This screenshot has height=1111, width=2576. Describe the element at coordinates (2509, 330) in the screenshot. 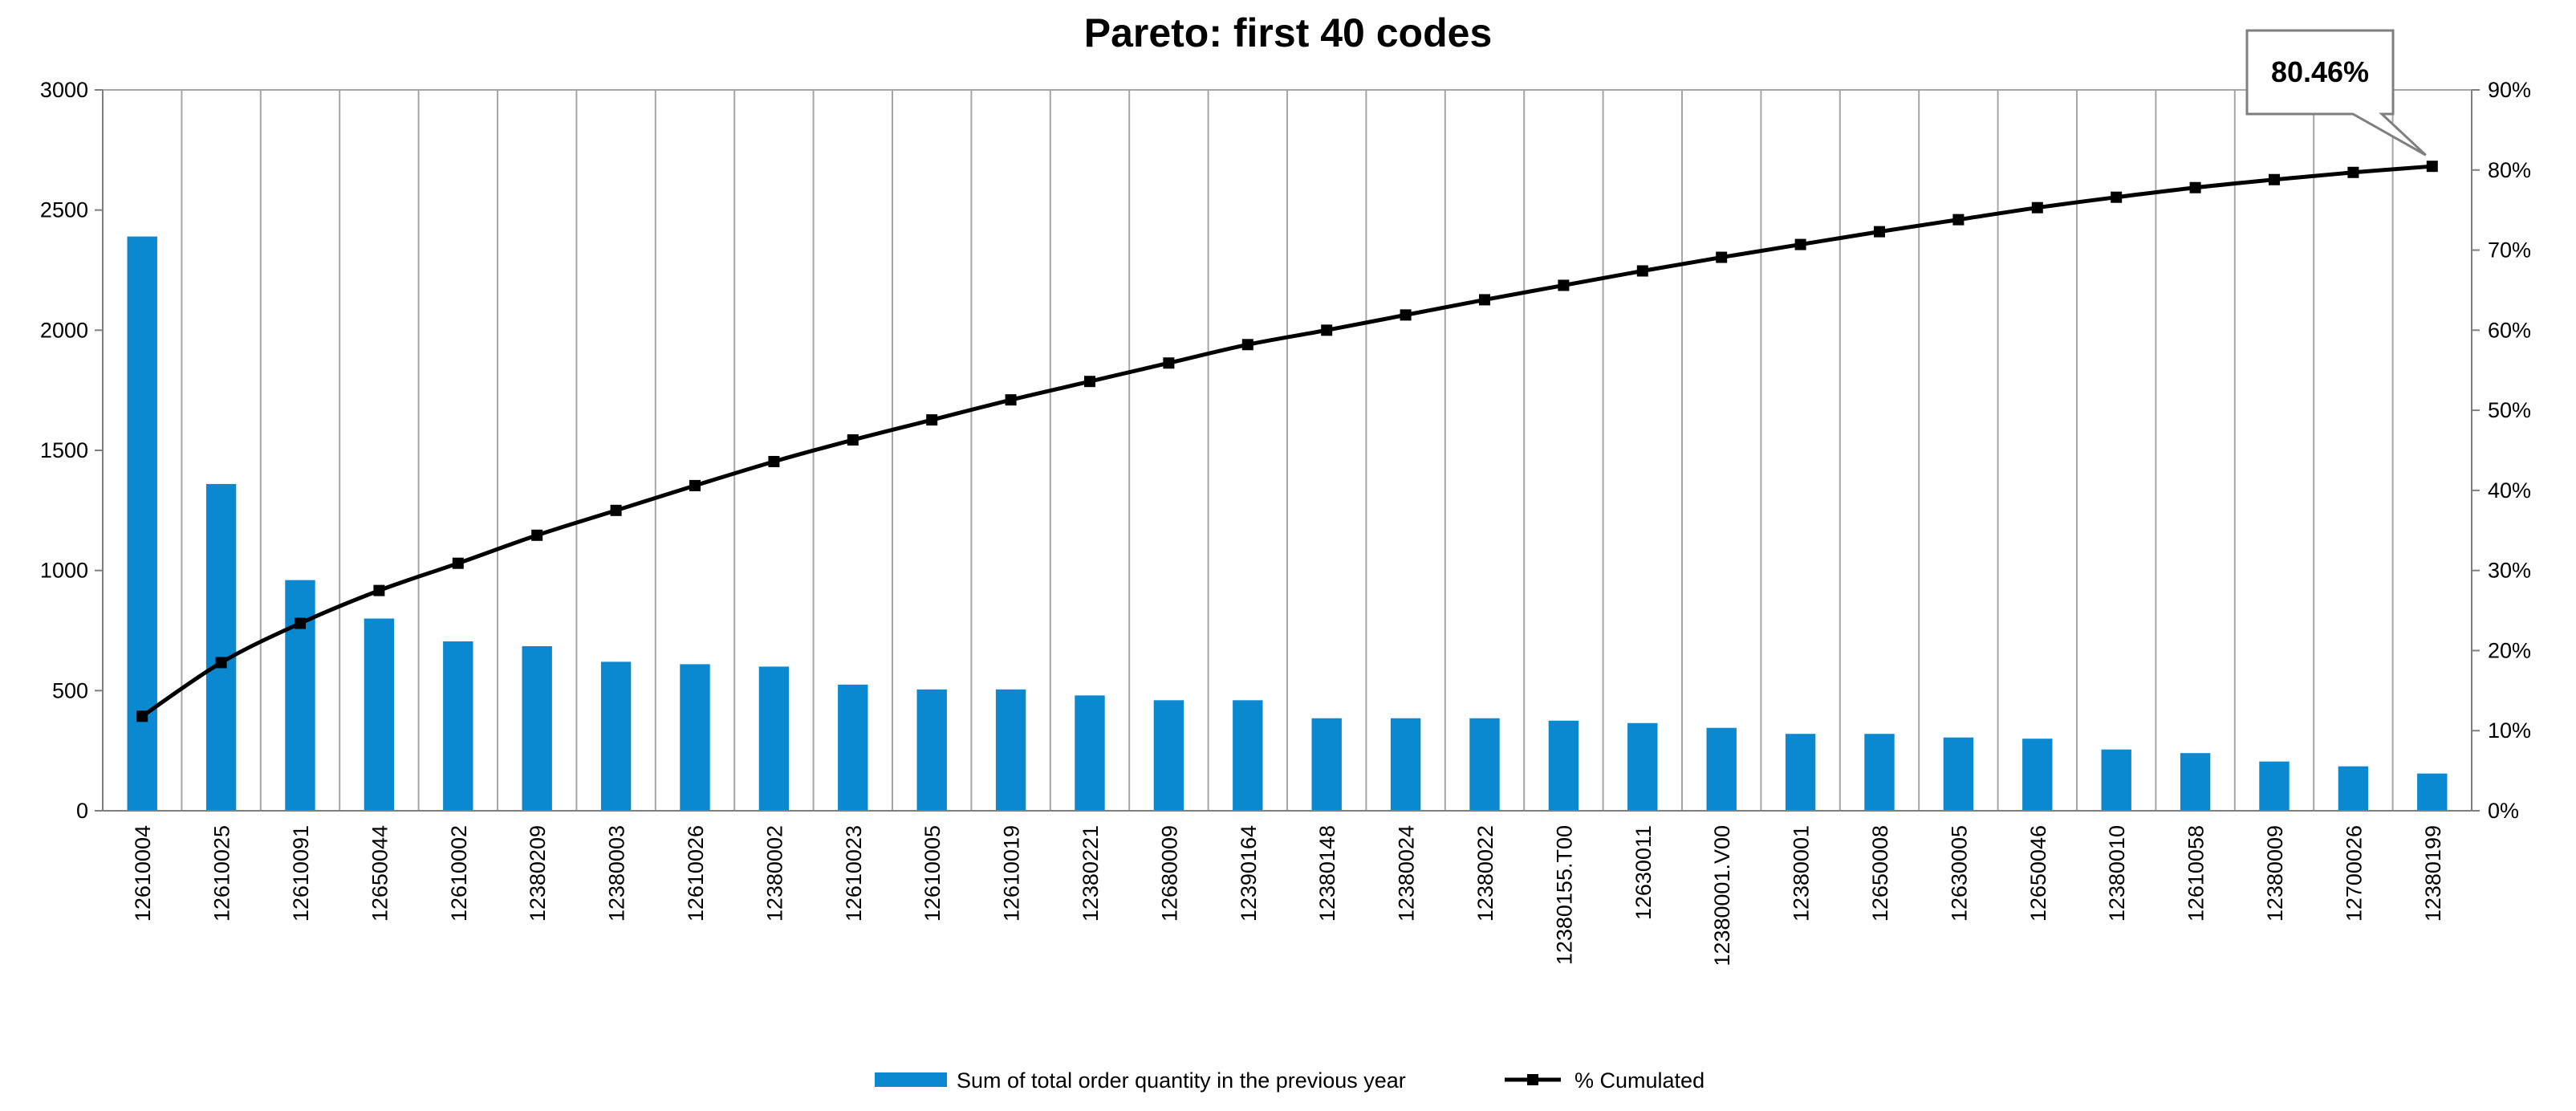

I see `right-tick-label: 60%` at that location.